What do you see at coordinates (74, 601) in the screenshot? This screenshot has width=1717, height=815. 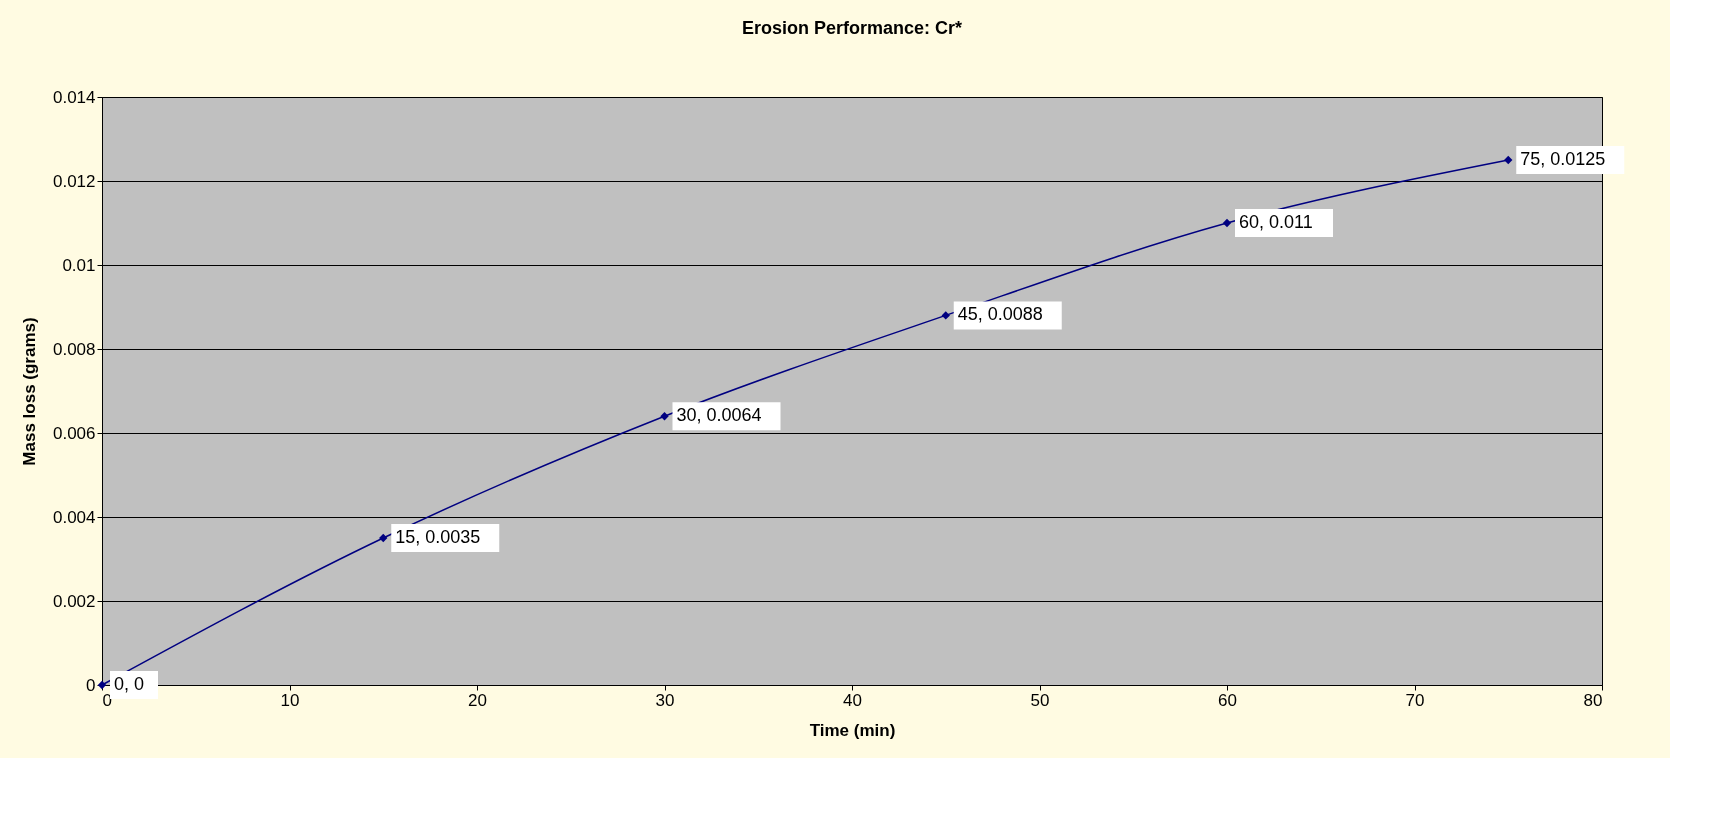 I see `y-tick-label: 0.002` at bounding box center [74, 601].